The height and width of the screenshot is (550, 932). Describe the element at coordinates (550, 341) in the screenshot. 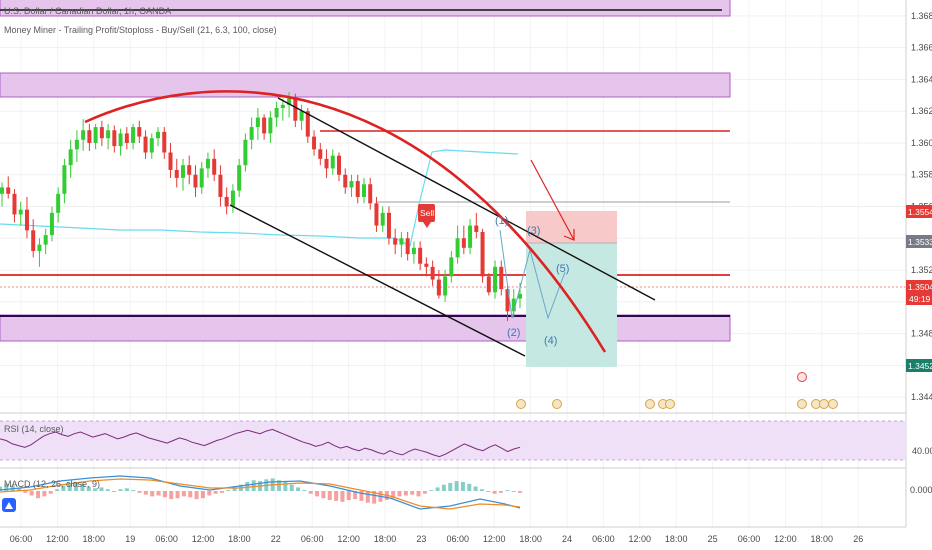

I see `wave-label-4: (4)` at that location.